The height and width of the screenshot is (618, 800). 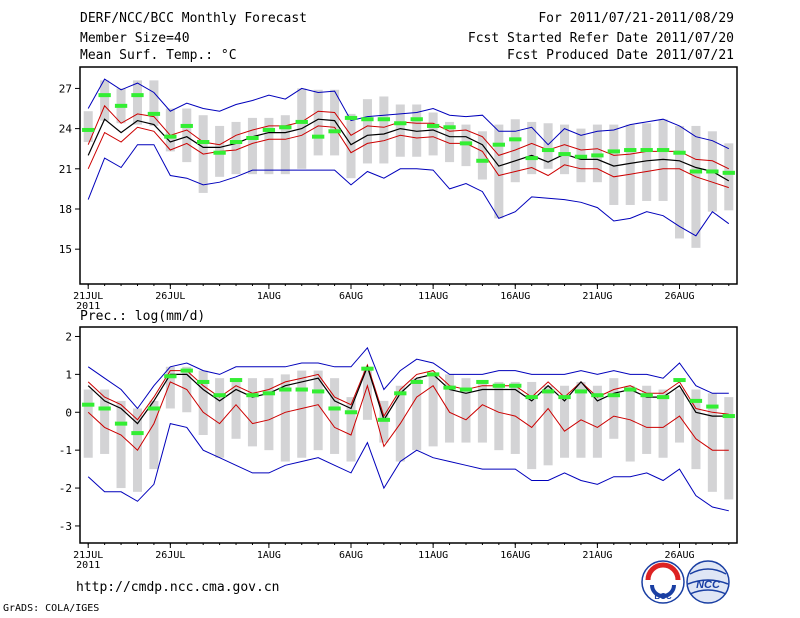 I want to click on precipitation-xtick-label: 21AUG, so click(x=597, y=555).